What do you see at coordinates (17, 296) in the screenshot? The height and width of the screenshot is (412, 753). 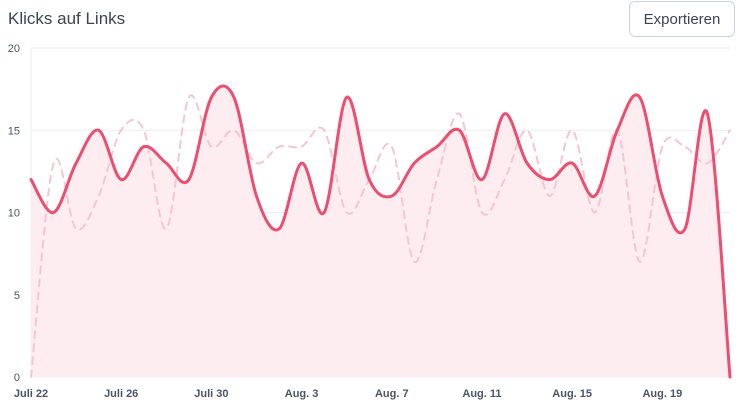 I see `y-tick-label: 5` at bounding box center [17, 296].